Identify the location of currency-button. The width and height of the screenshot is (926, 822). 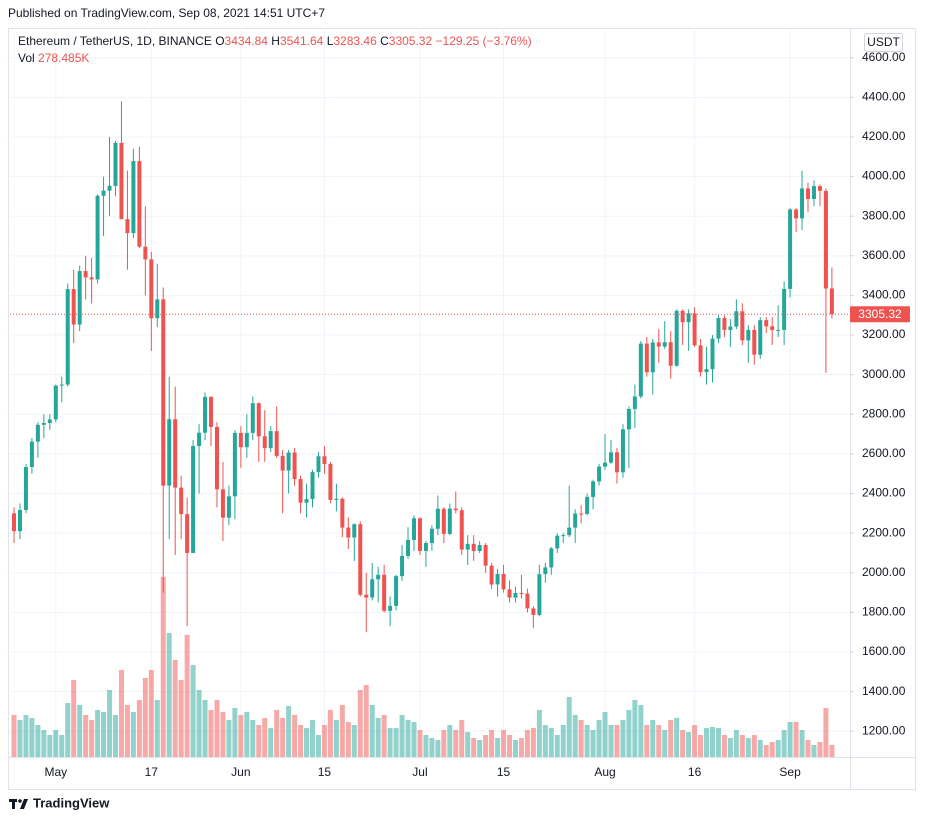
(883, 42).